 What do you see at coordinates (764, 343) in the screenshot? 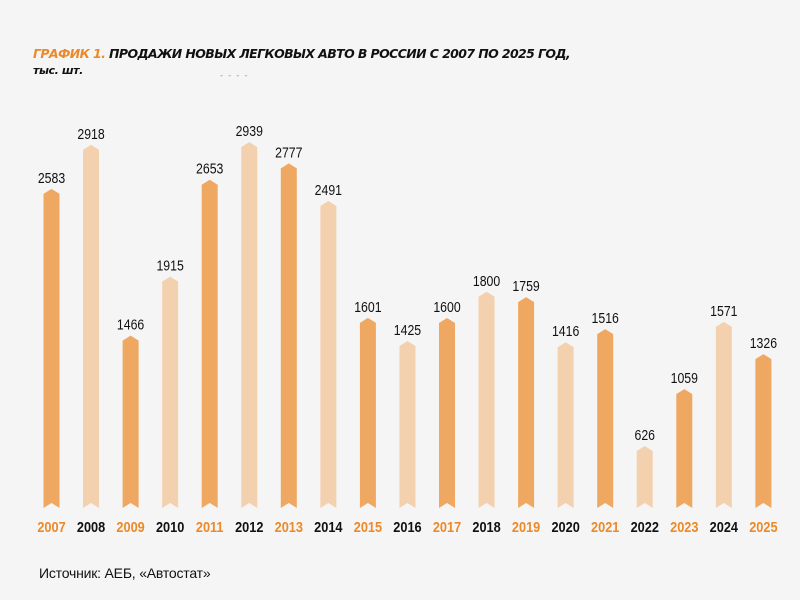
I see `value-label-2025: 1326` at bounding box center [764, 343].